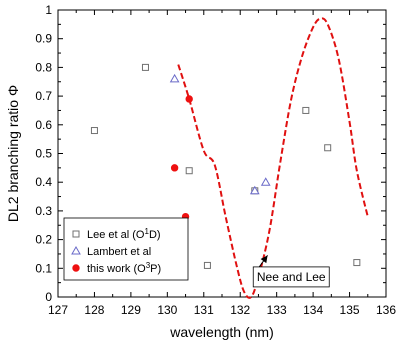 This screenshot has width=403, height=347. What do you see at coordinates (221, 332) in the screenshot?
I see `x-axis-label: wavelength (nm)` at bounding box center [221, 332].